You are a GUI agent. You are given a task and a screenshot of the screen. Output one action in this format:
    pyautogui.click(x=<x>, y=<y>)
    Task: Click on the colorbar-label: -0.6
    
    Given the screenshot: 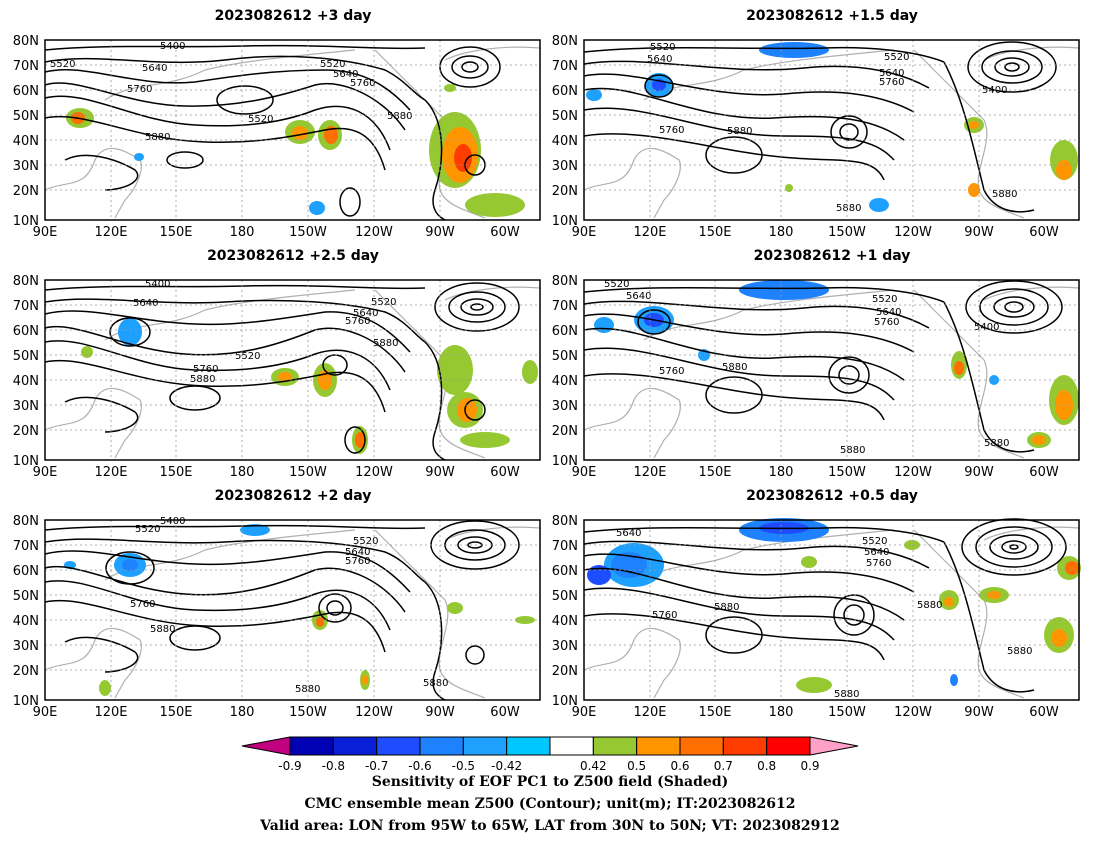 What is the action you would take?
    pyautogui.click(x=419, y=766)
    